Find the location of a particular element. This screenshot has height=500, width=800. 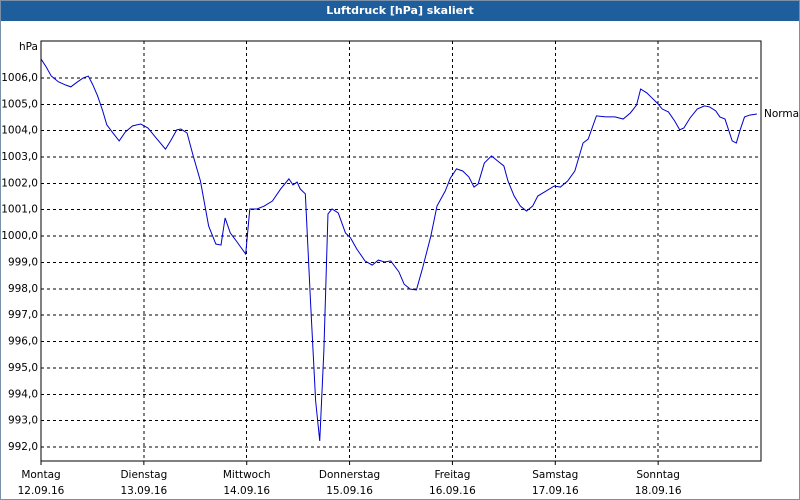

y-tick-label: 1006,0 is located at coordinates (19, 78).